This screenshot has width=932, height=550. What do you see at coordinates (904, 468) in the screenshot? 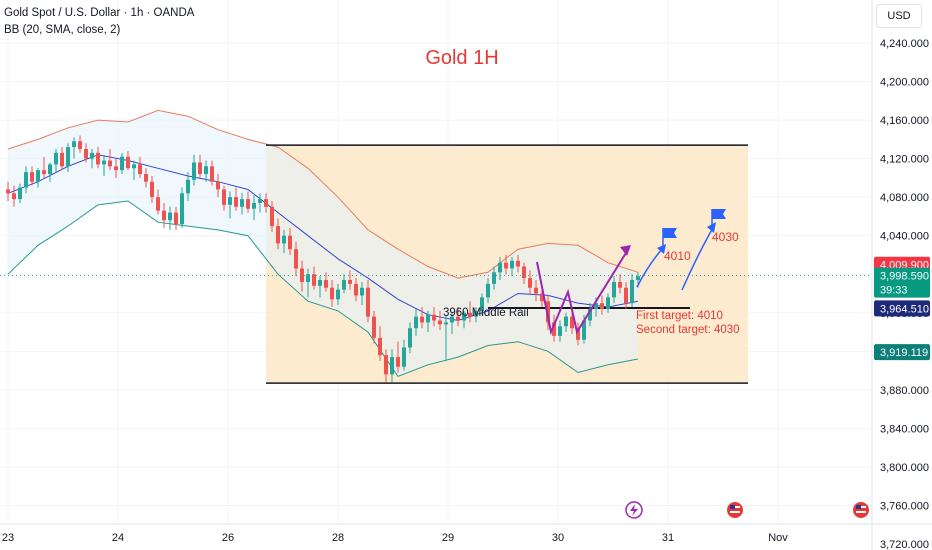
I see `y-tick-label: 3,800.000` at bounding box center [904, 468].